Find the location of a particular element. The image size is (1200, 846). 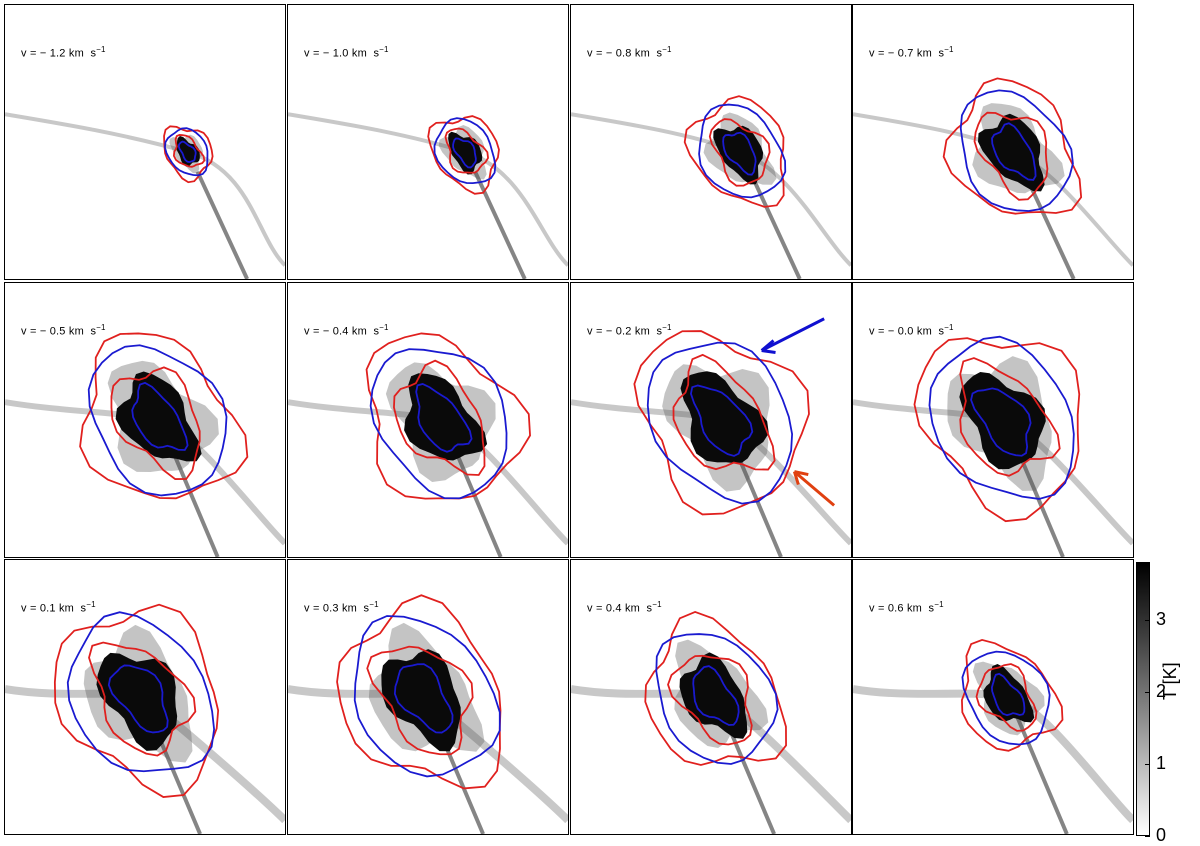

velocity-text: v = 0.1 km s is located at coordinates (54, 608).